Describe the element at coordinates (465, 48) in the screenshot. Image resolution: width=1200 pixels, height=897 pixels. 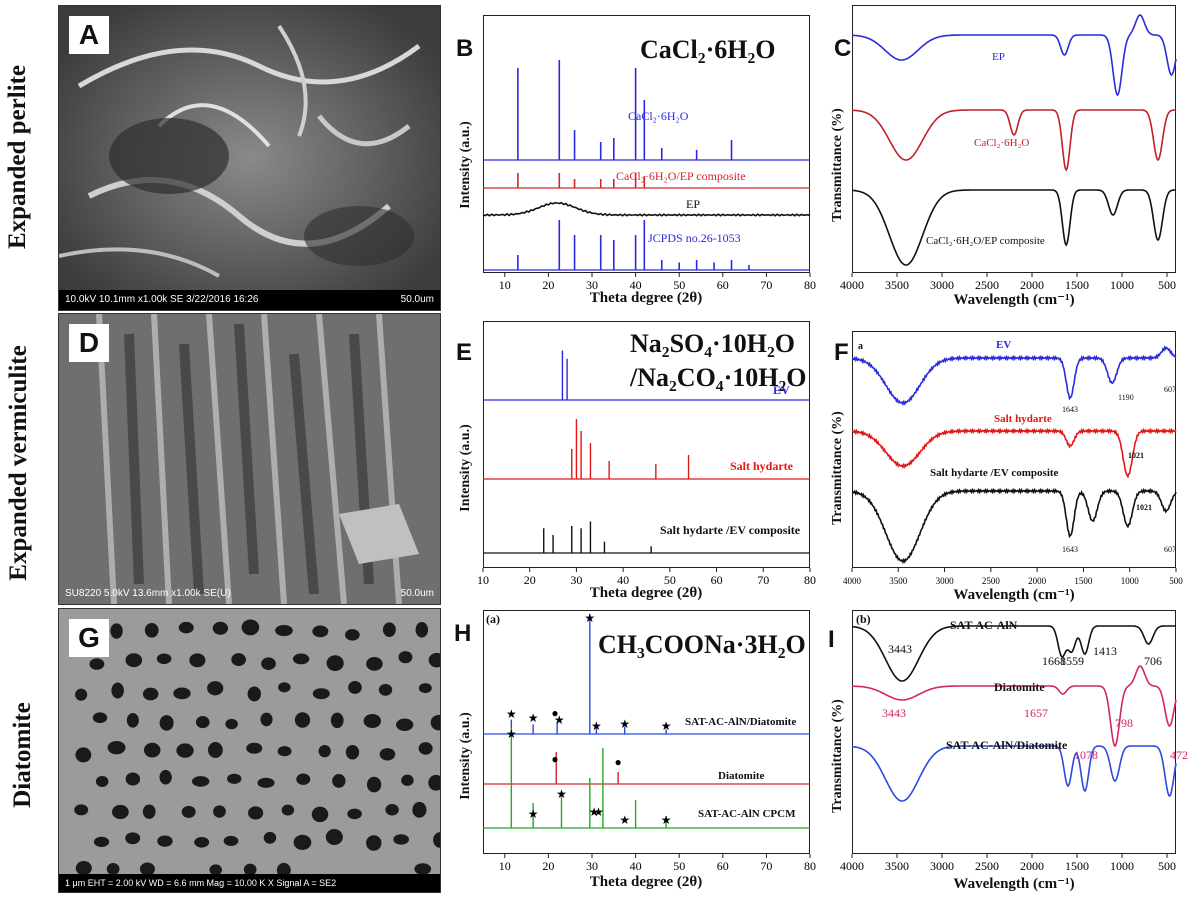
I see `panel-letter-b: B` at that location.